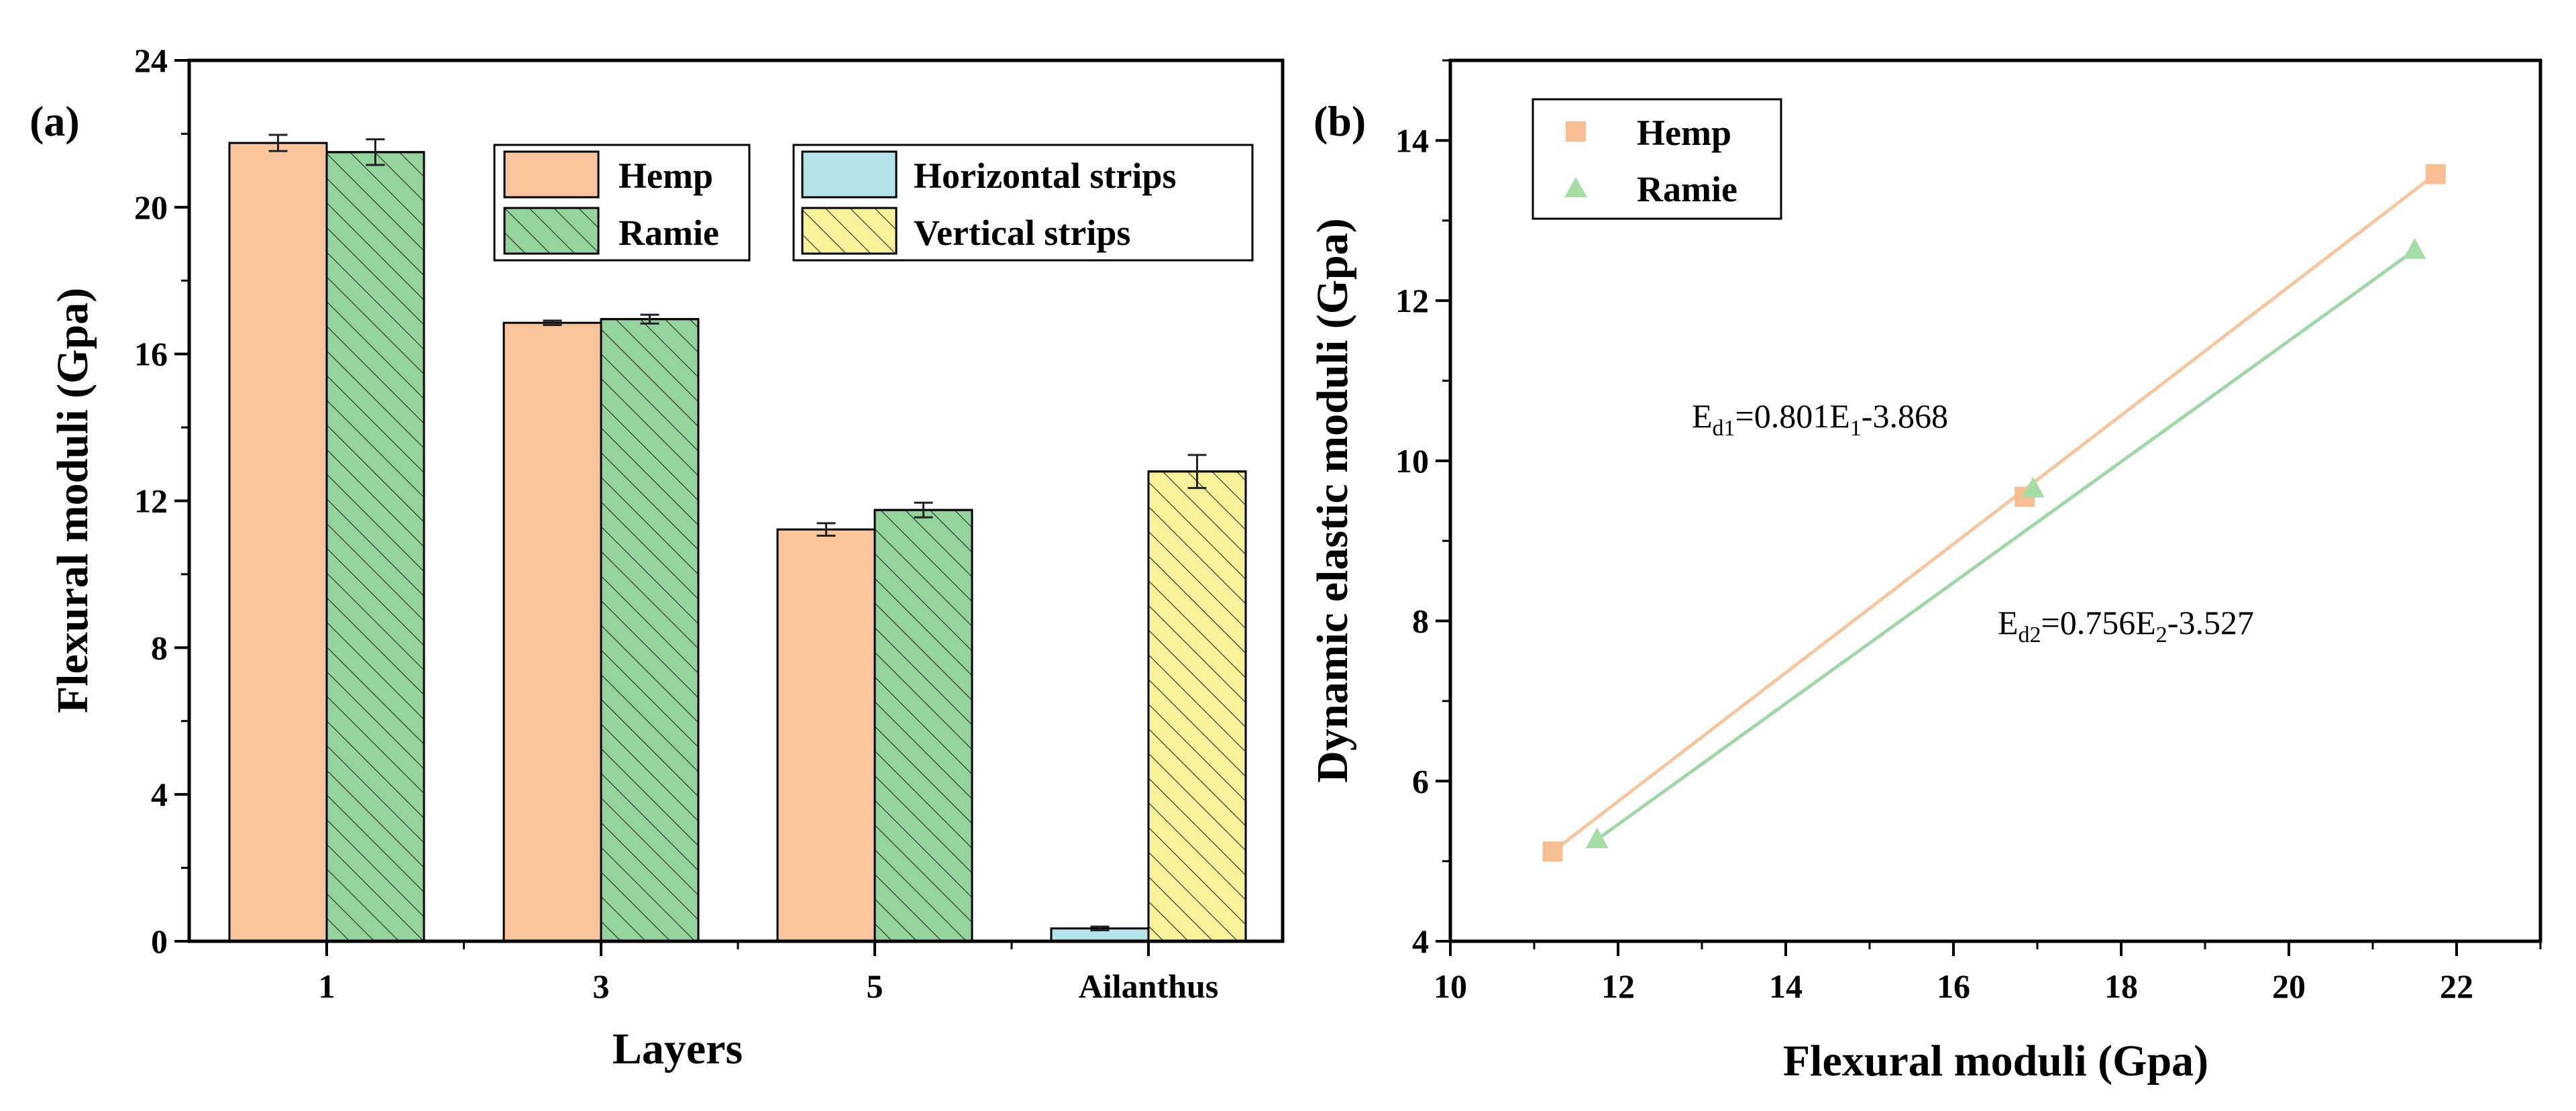 The height and width of the screenshot is (1111, 2576). Describe the element at coordinates (2289, 986) in the screenshot. I see `panel-b-x-tick-label: 20` at that location.